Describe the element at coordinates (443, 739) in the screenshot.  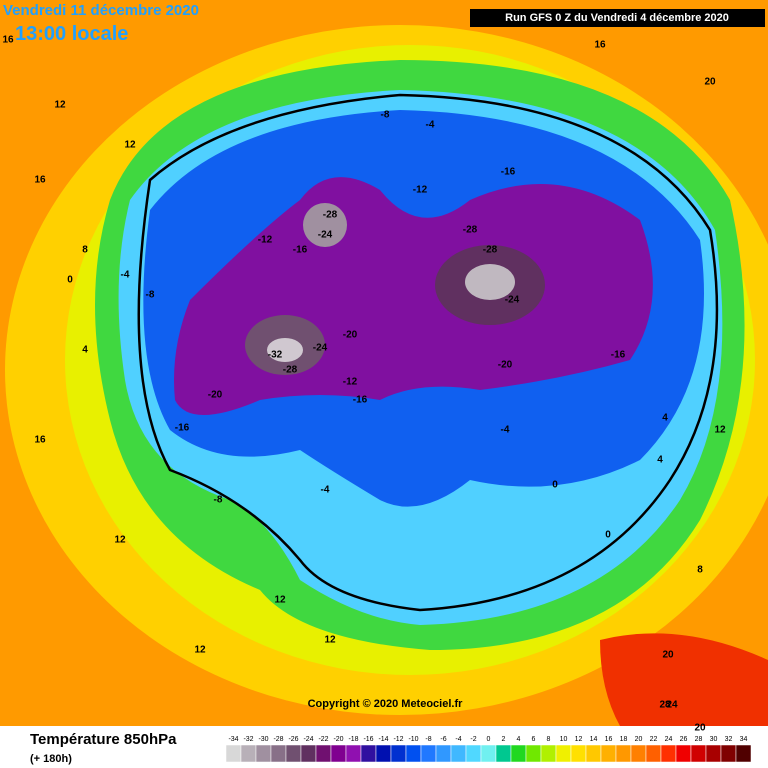
I see `colorbar-label: -6` at that location.